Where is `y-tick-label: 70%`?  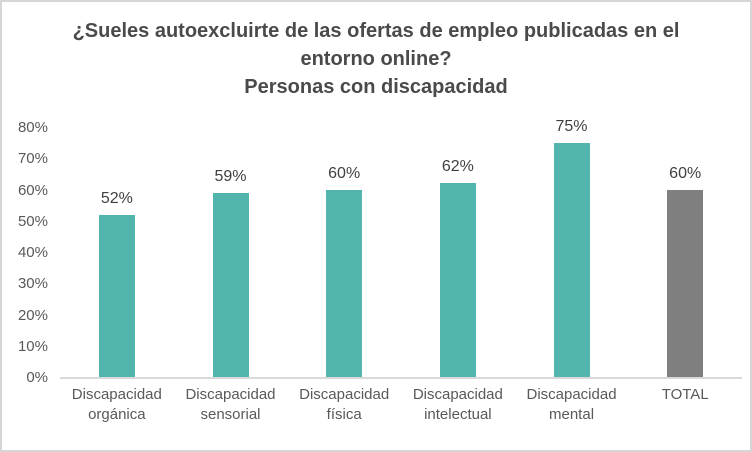 y-tick-label: 70% is located at coordinates (32, 159).